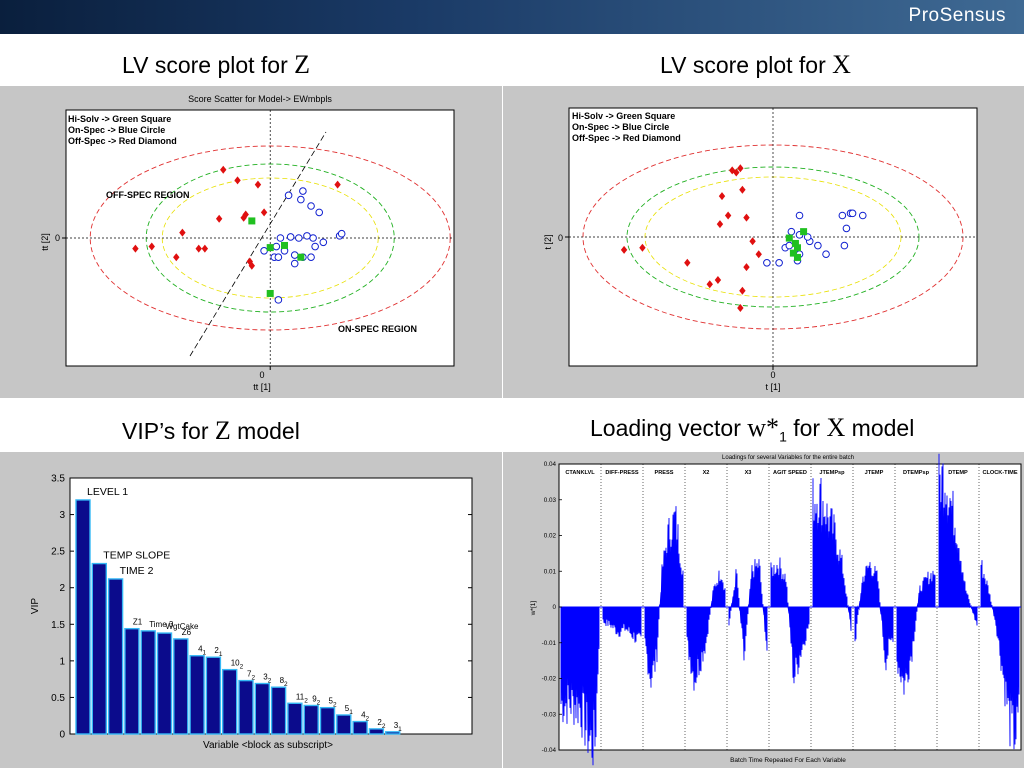 The height and width of the screenshot is (773, 1024). Describe the element at coordinates (182, 626) in the screenshot. I see `bar-data-label: WgtCake` at that location.